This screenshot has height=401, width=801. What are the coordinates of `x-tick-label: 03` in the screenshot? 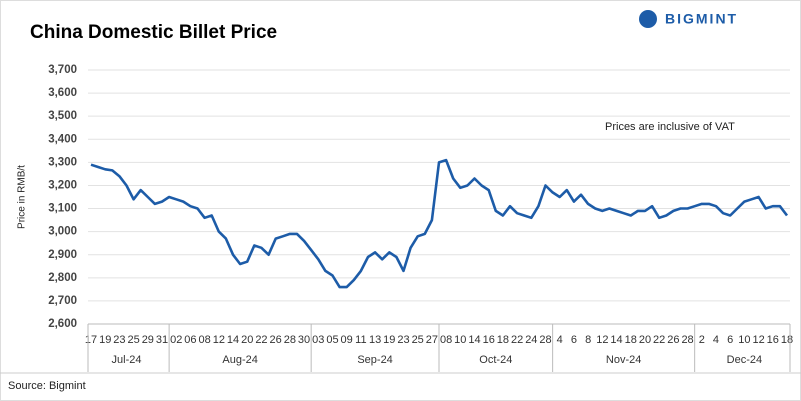 It's located at (318, 340).